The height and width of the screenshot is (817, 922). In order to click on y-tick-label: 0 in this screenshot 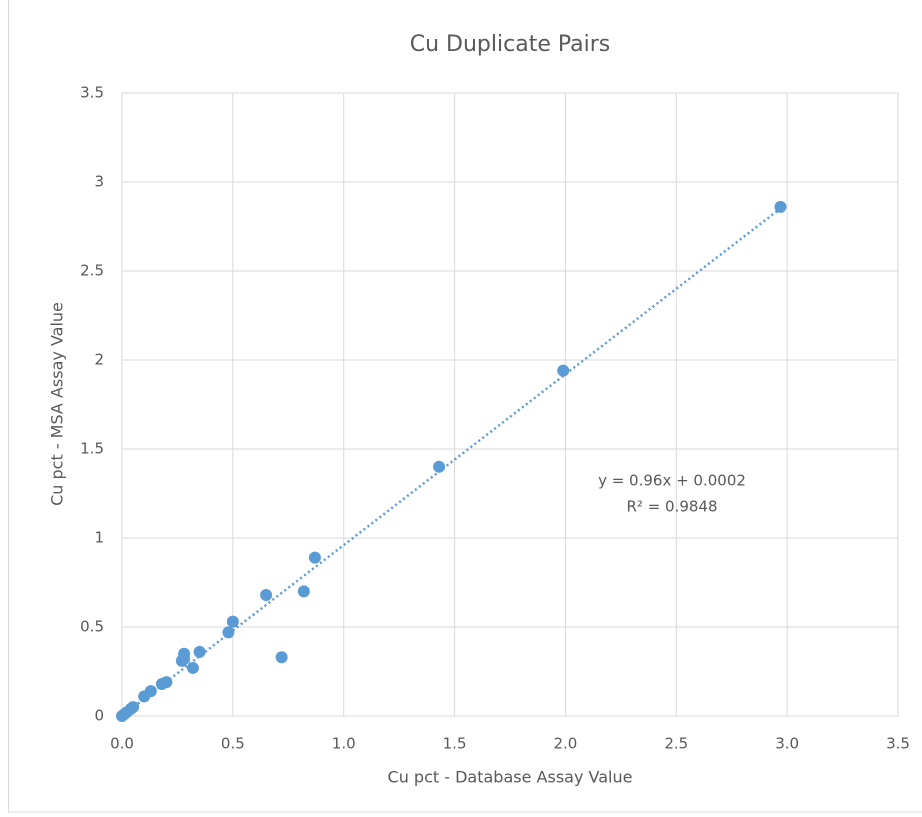, I will do `click(99, 716)`.